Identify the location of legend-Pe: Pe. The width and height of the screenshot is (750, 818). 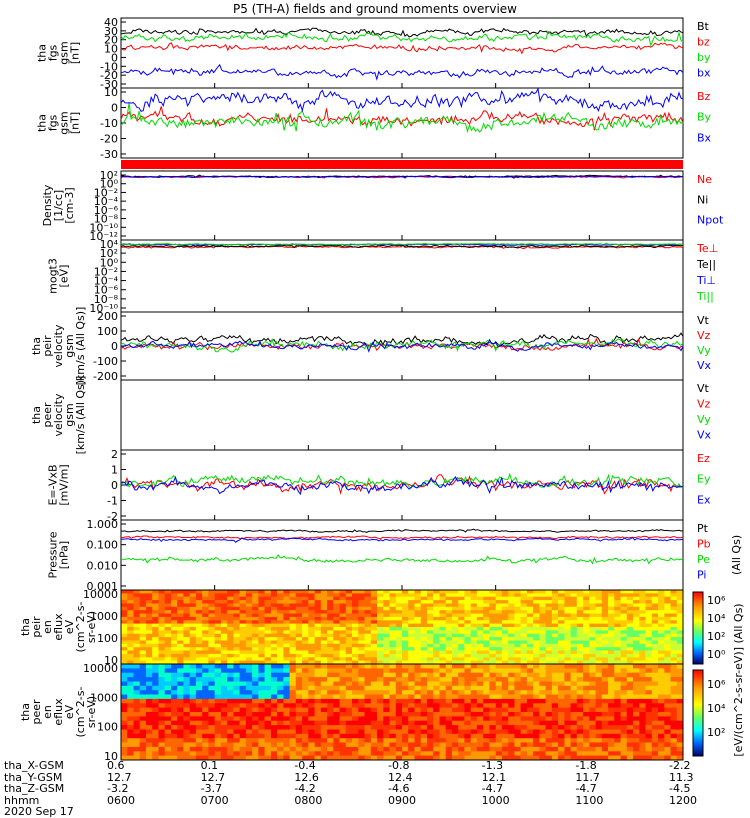
(703, 559).